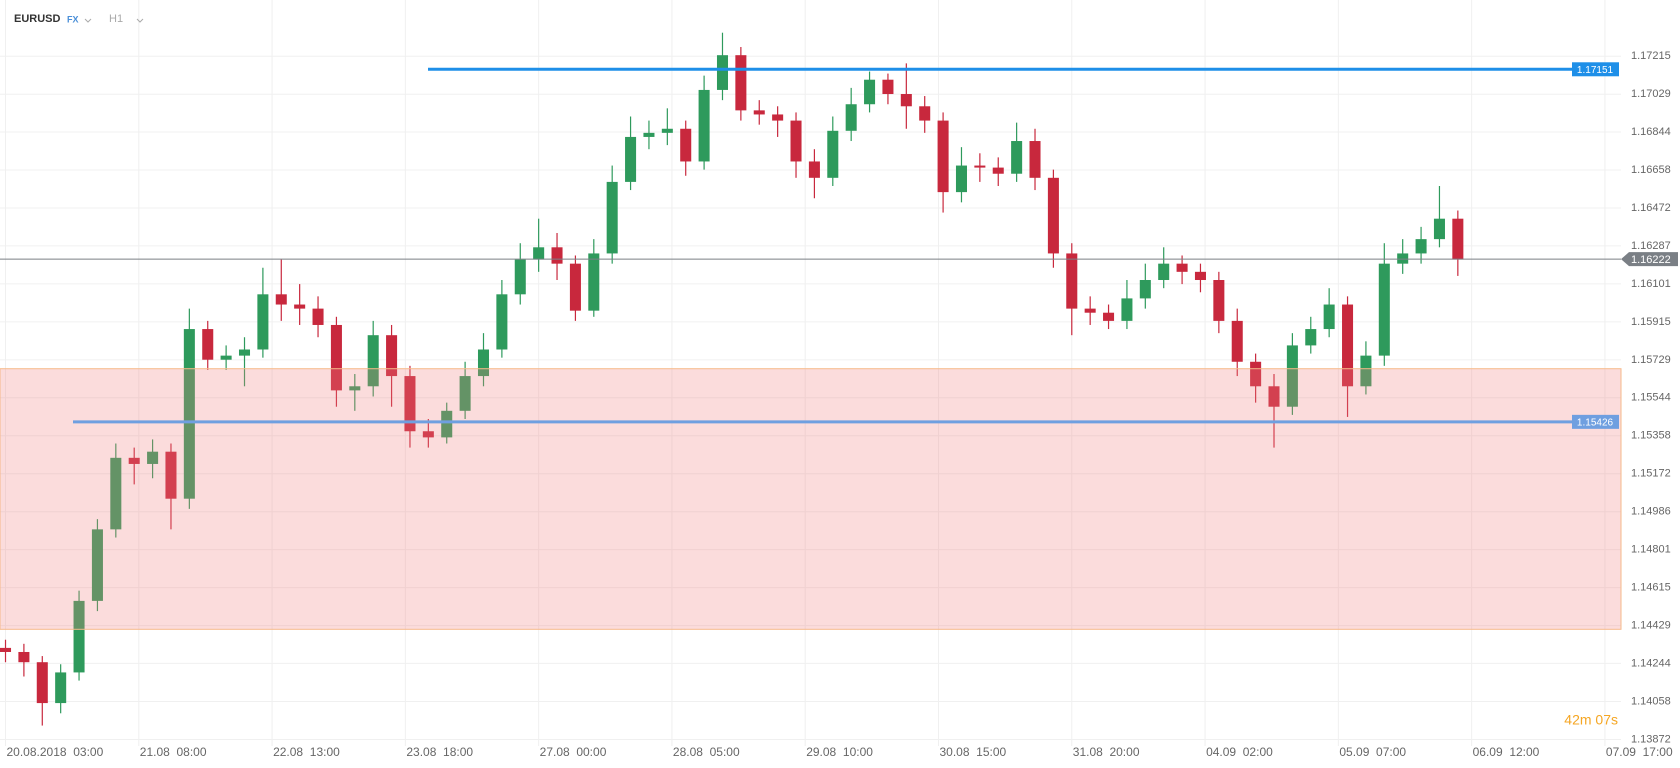 This screenshot has width=1680, height=768. What do you see at coordinates (706, 752) in the screenshot?
I see `x-tick-label: 28.08 05:00` at bounding box center [706, 752].